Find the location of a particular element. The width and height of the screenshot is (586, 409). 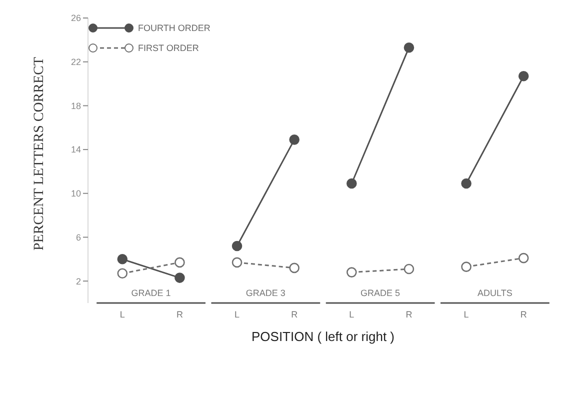

legend-label: FIRST ORDER is located at coordinates (168, 48).